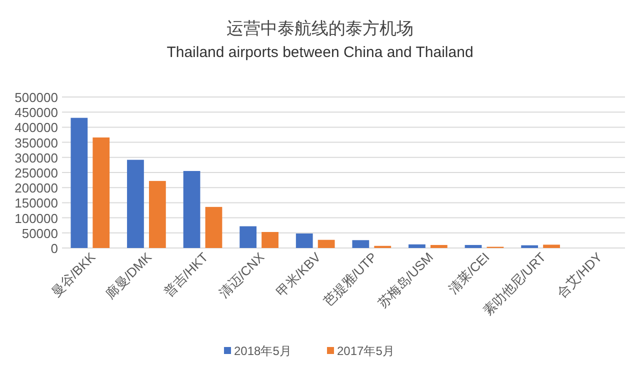 This screenshot has width=640, height=372. I want to click on y-tick-label: 200000, so click(36, 188).